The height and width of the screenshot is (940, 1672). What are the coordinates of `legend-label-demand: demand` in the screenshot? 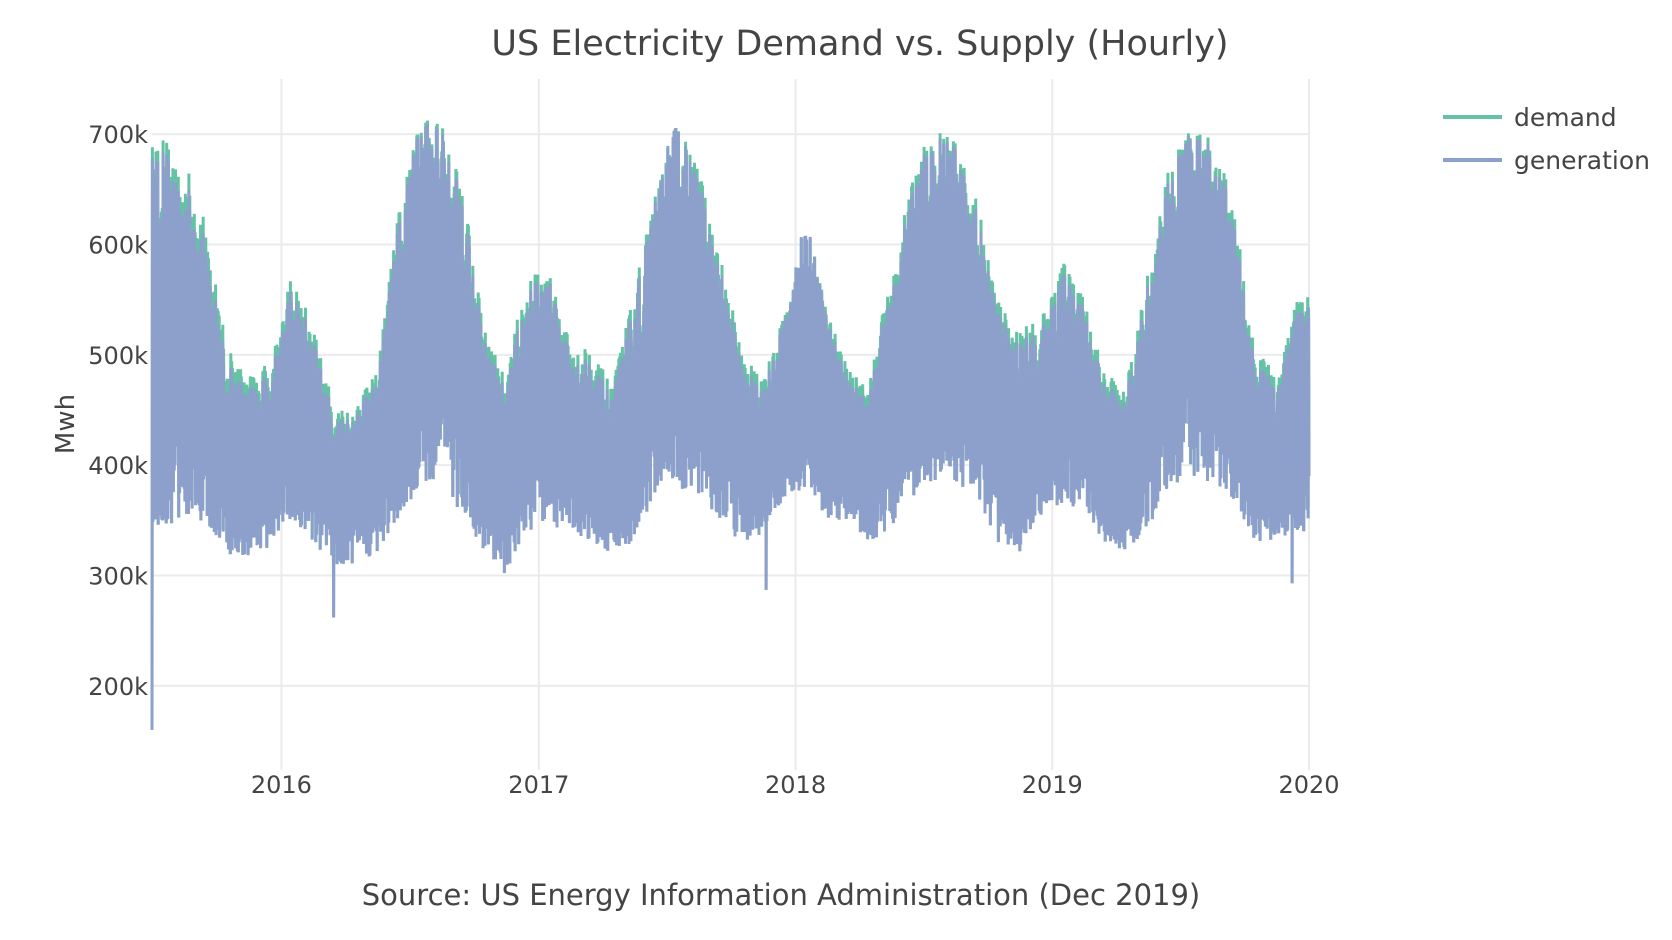 It's located at (1565, 117).